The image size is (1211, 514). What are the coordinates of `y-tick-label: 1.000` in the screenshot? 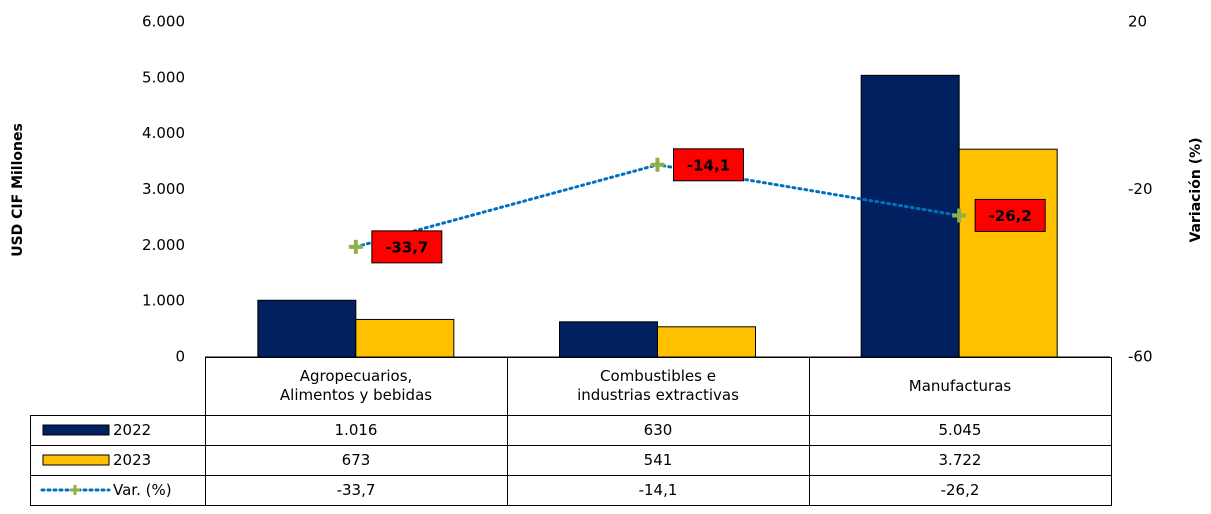 It's located at (163, 301).